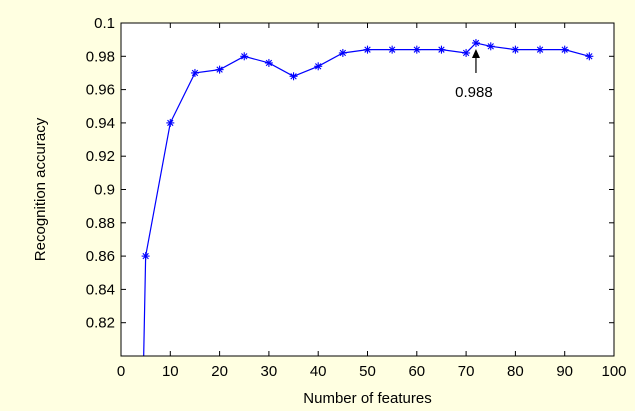 The image size is (635, 411). Describe the element at coordinates (474, 74) in the screenshot. I see `annotation-layer: 0.988` at that location.